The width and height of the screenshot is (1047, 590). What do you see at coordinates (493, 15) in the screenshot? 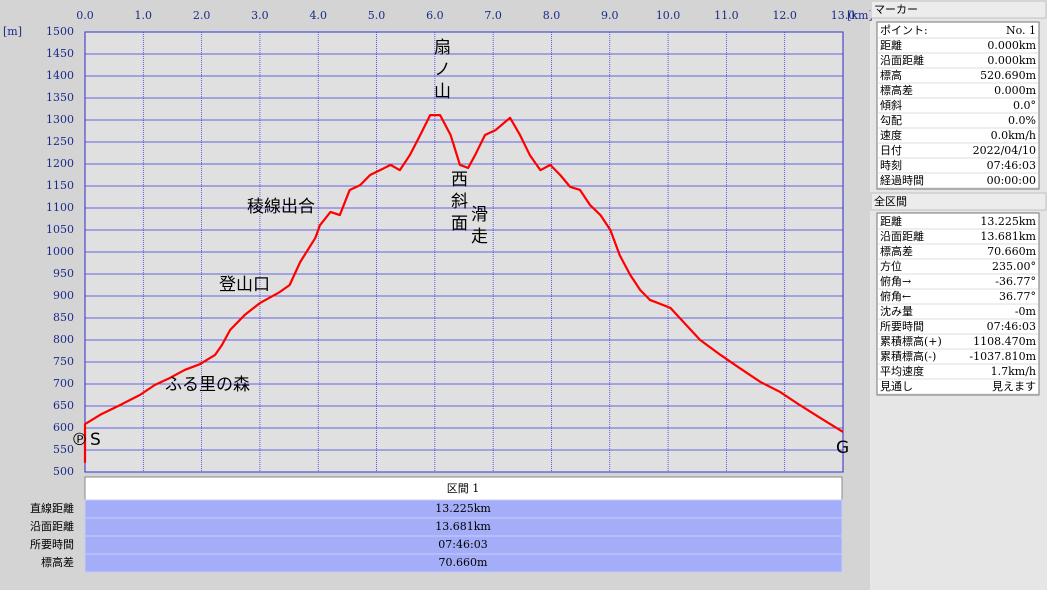
I see `x-tick-label: 7.0` at bounding box center [493, 15].